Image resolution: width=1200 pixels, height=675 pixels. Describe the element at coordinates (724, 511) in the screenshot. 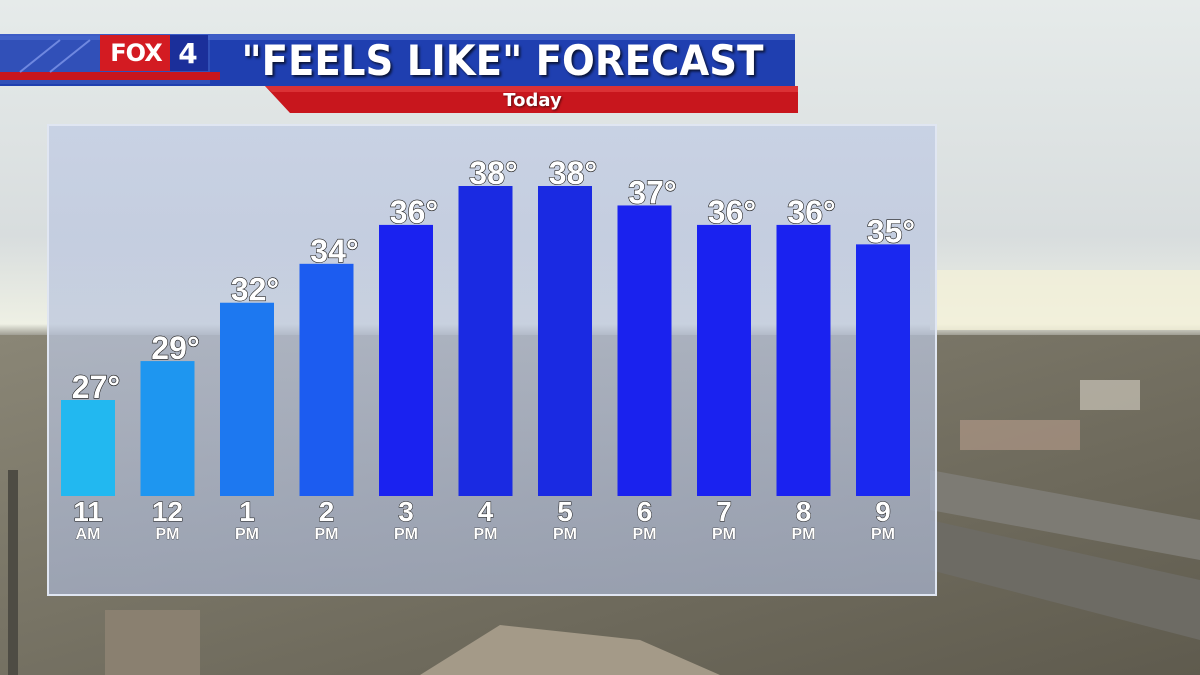

I see `x-tick-hour: 7` at that location.